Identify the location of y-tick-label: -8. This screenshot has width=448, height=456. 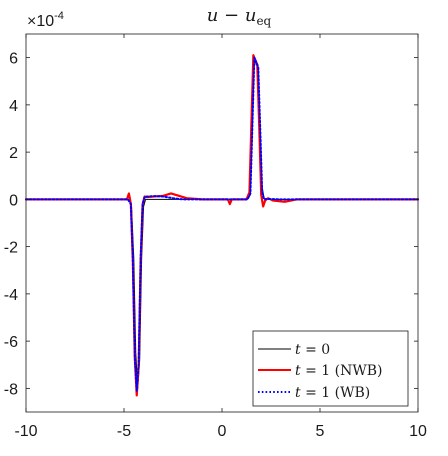
(11, 389).